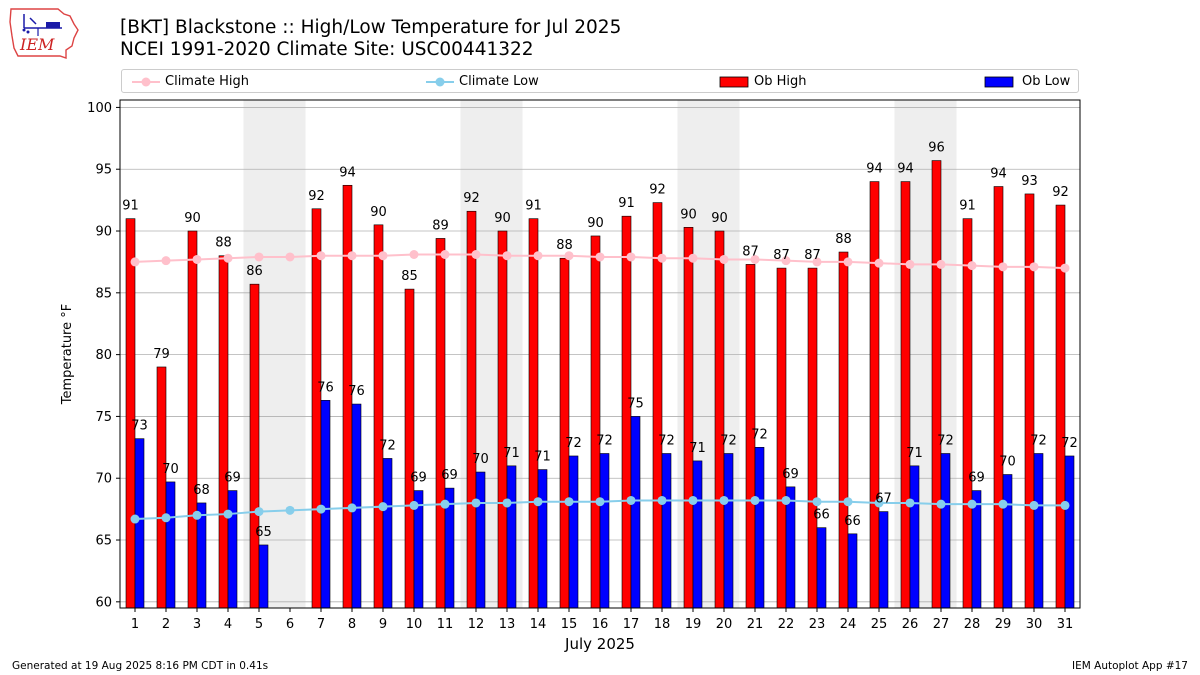 The image size is (1200, 675). Describe the element at coordinates (499, 81) in the screenshot. I see `legend-climate-low-label: Climate Low` at that location.